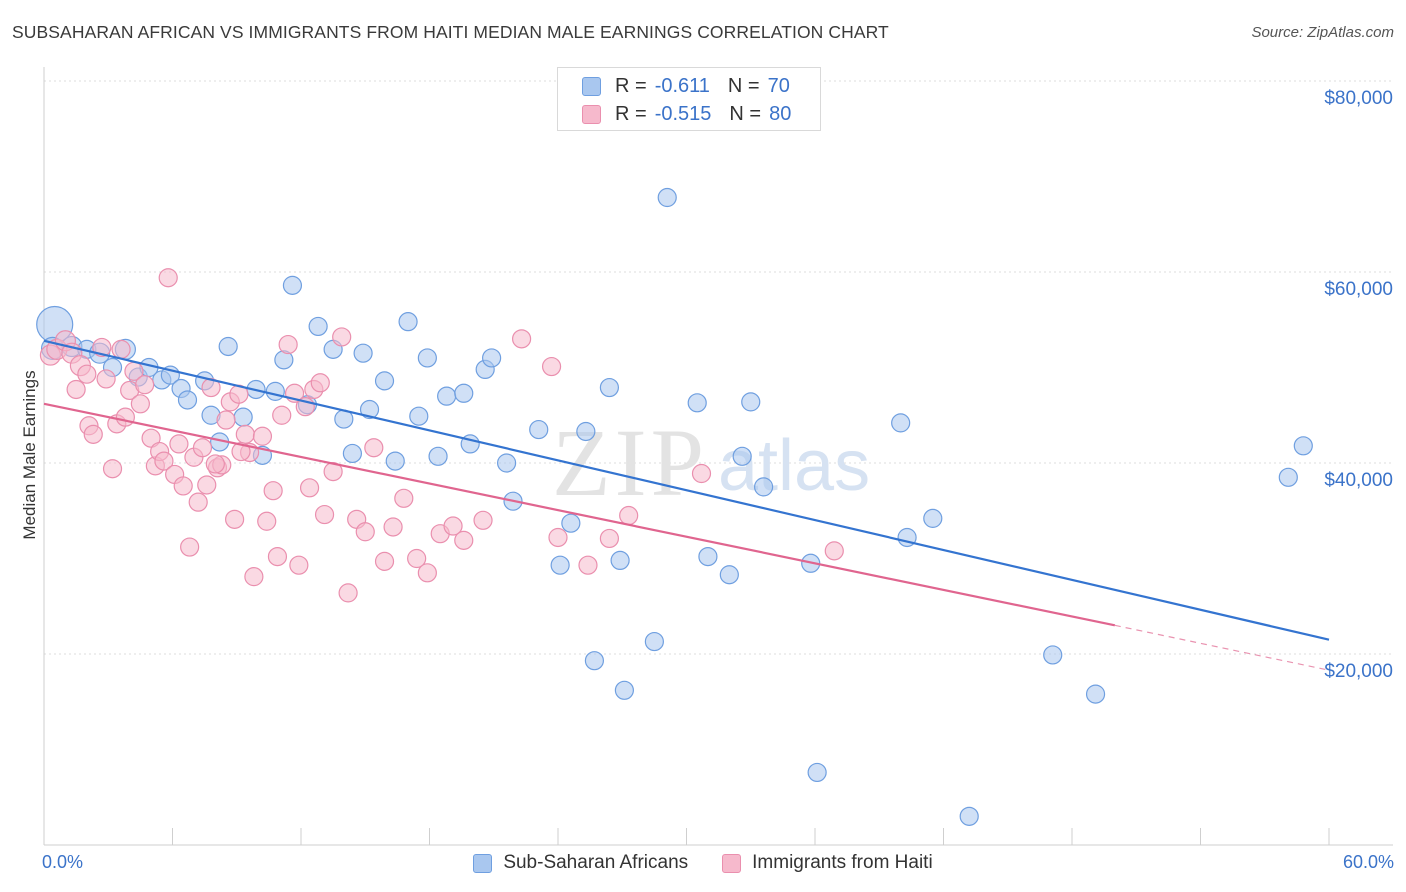  What do you see at coordinates (1358, 289) in the screenshot?
I see `y-tick-label: $60,000` at bounding box center [1358, 289].